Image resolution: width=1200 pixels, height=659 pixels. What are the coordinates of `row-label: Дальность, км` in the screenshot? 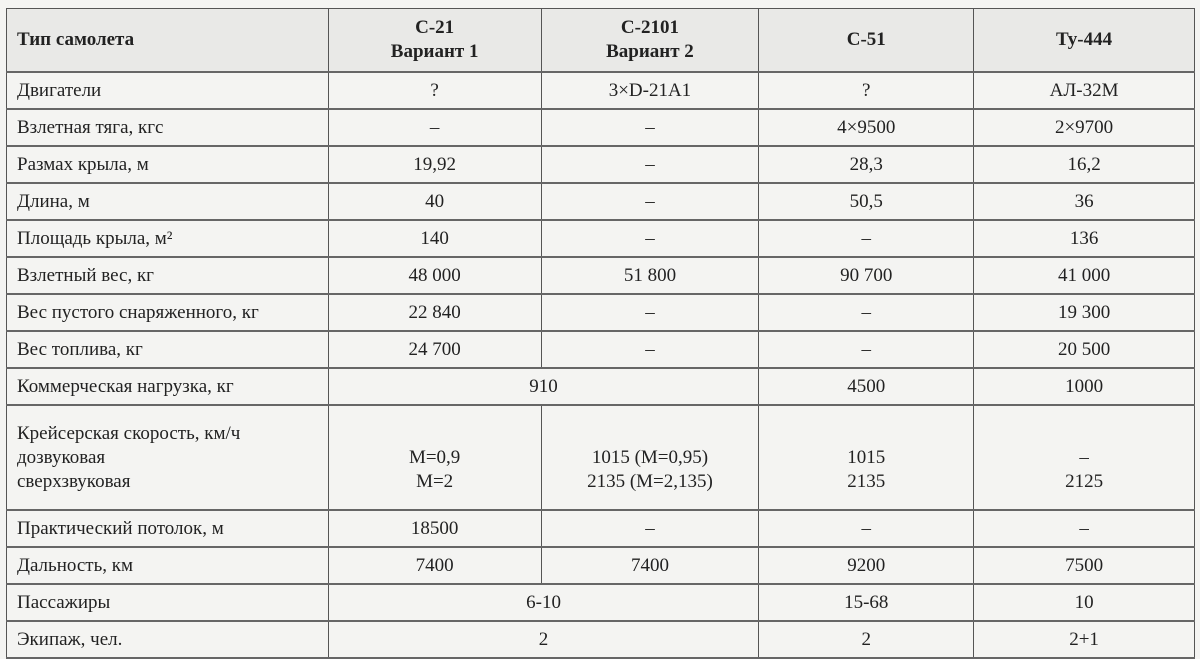 It's located at (167, 565).